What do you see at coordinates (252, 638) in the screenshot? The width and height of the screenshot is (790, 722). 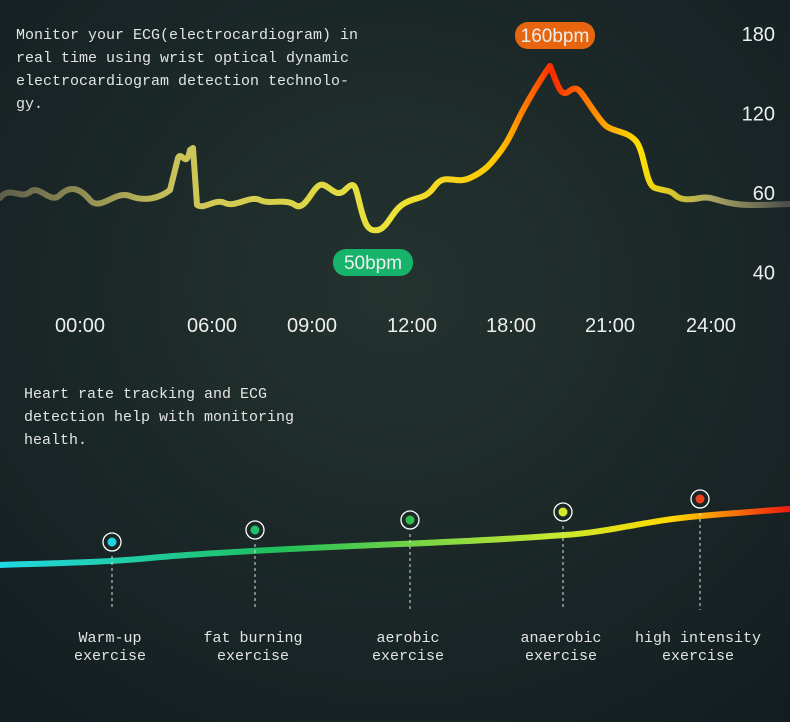 I see `stage-label: fat burning` at bounding box center [252, 638].